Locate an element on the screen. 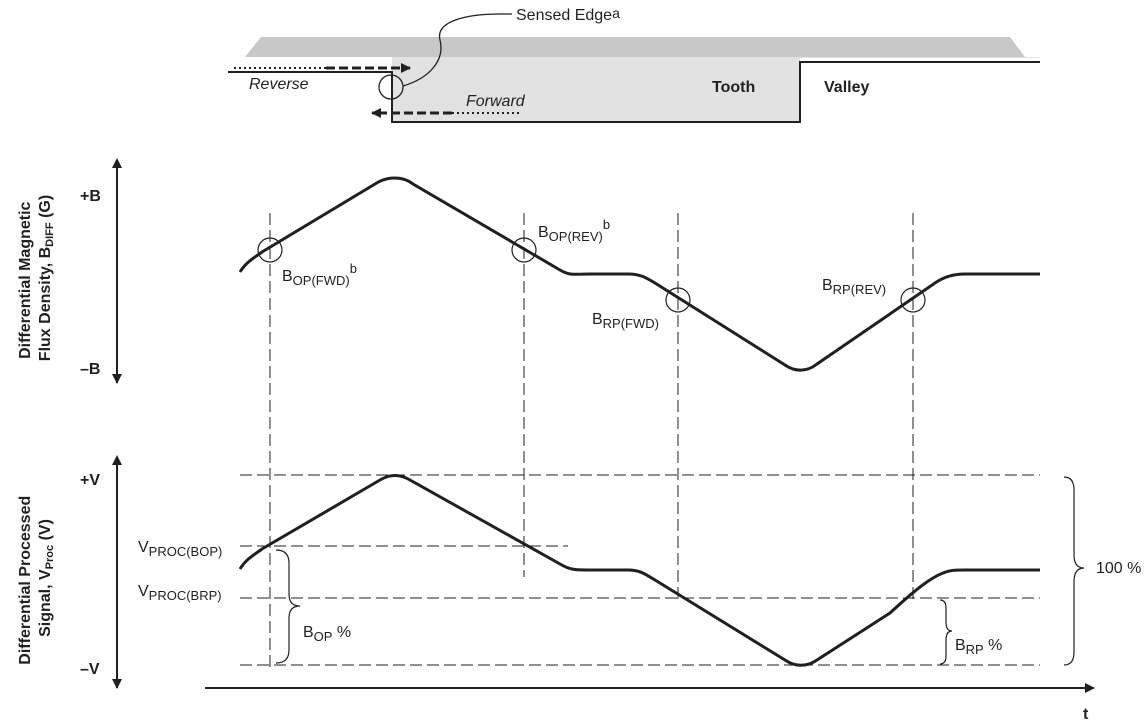 The image size is (1147, 728). sensed-edge-note: a is located at coordinates (616, 13).